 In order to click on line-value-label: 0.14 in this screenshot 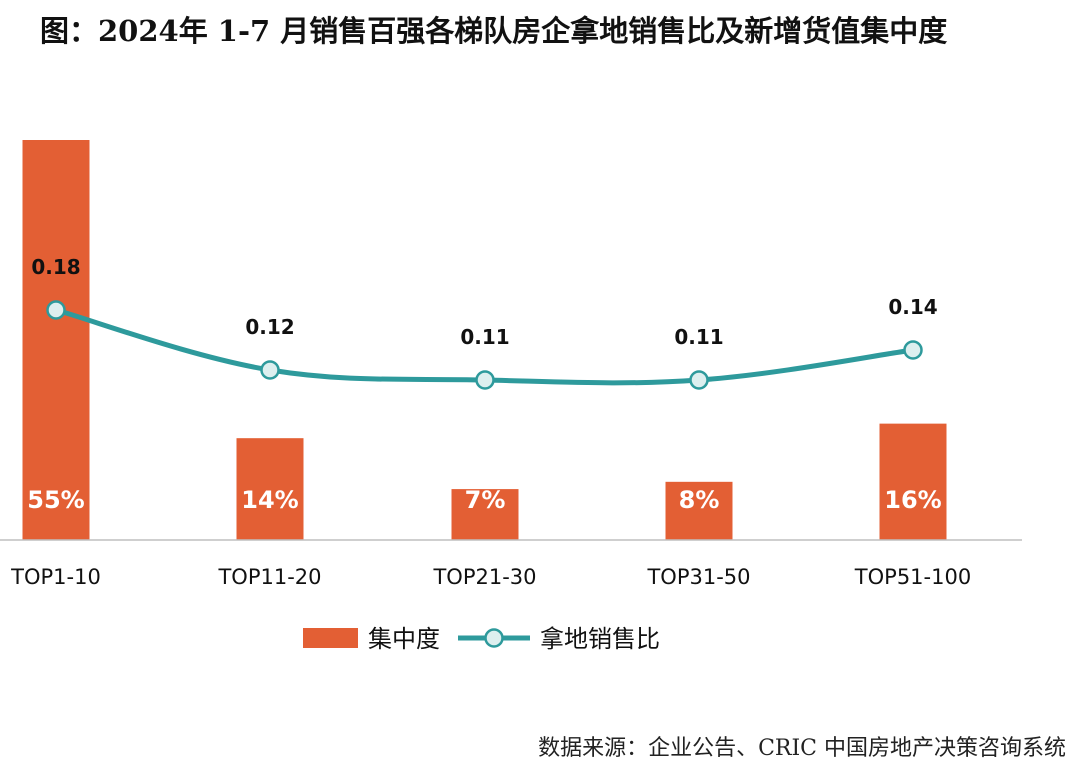, I will do `click(912, 307)`.